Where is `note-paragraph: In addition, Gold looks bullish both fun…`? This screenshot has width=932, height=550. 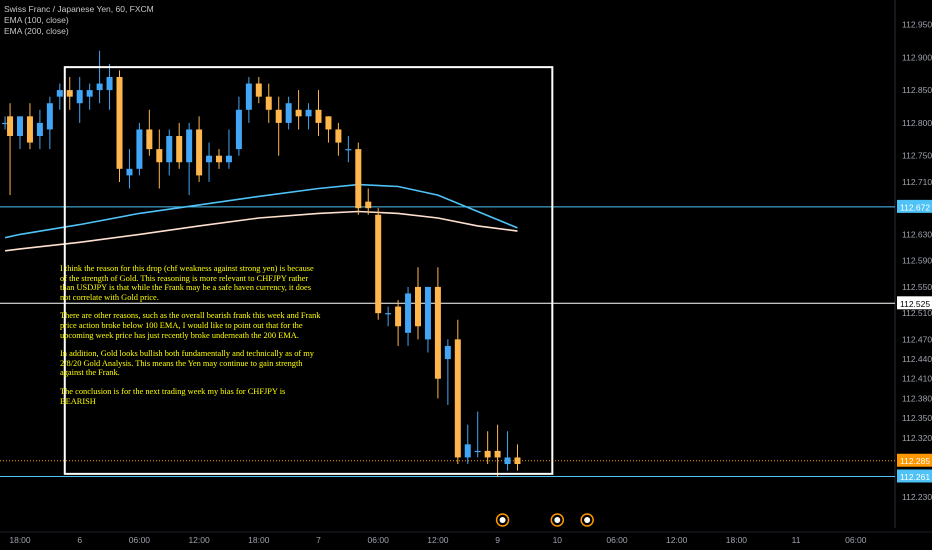 note-paragraph: In addition, Gold looks bullish both fun… is located at coordinates (187, 363).